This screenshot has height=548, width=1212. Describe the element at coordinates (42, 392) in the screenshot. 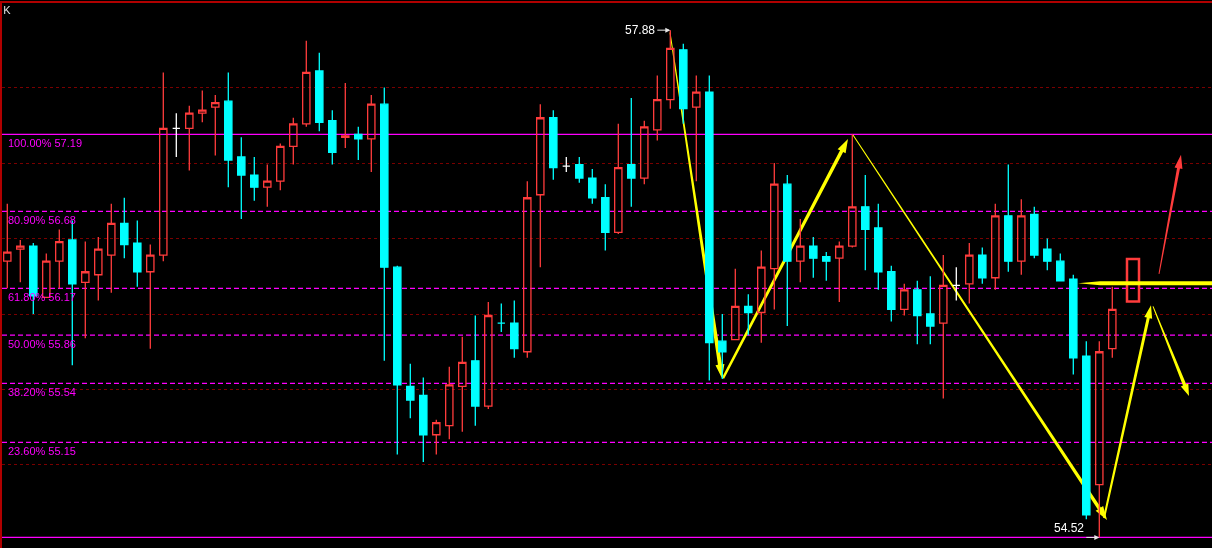

I see `ref-line-label: 38.20% 55.54` at that location.